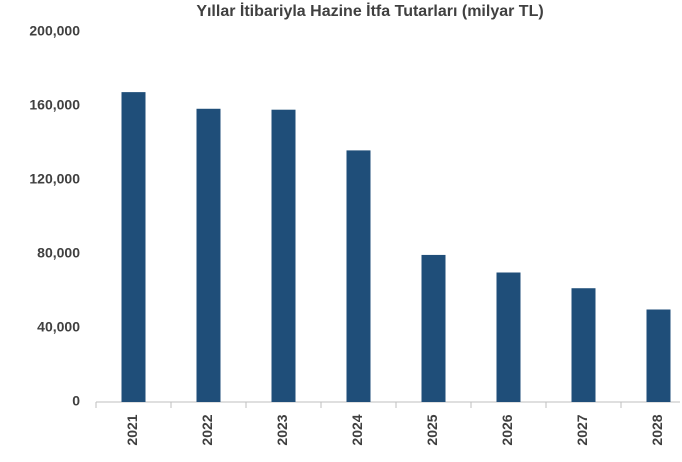 The image size is (682, 462). Describe the element at coordinates (507, 429) in the screenshot. I see `x-tick-label: 2026` at that location.